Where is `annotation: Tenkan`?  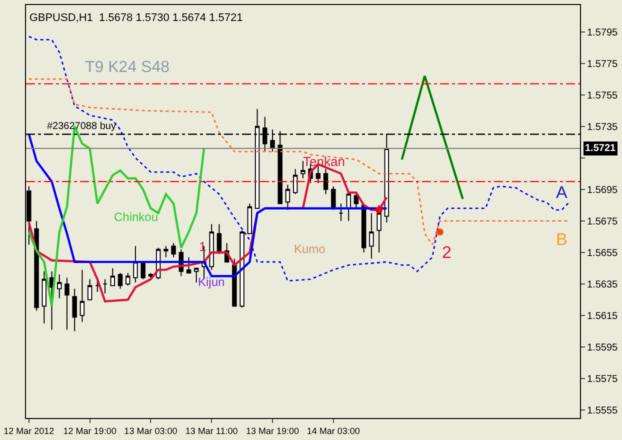
annotation: Tenkan is located at coordinates (324, 161).